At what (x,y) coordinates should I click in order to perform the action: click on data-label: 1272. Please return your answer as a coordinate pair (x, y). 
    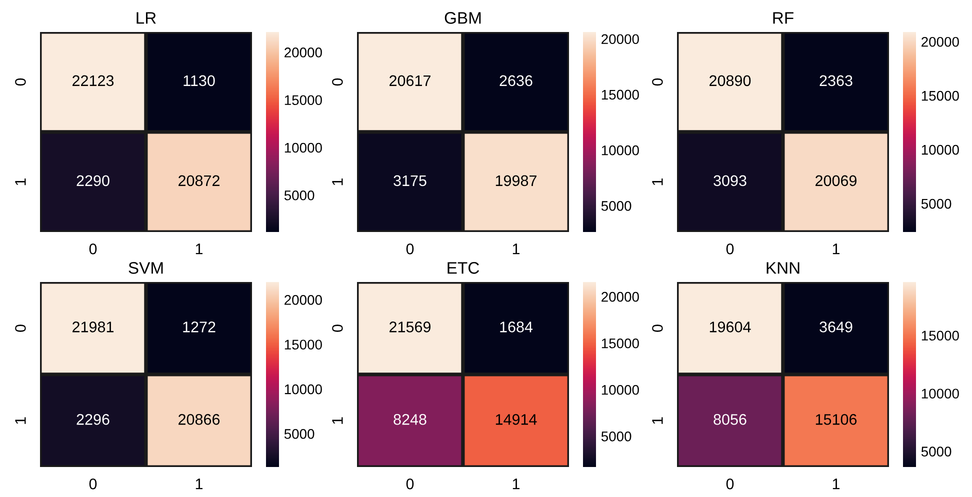
    Looking at the image, I should click on (199, 327).